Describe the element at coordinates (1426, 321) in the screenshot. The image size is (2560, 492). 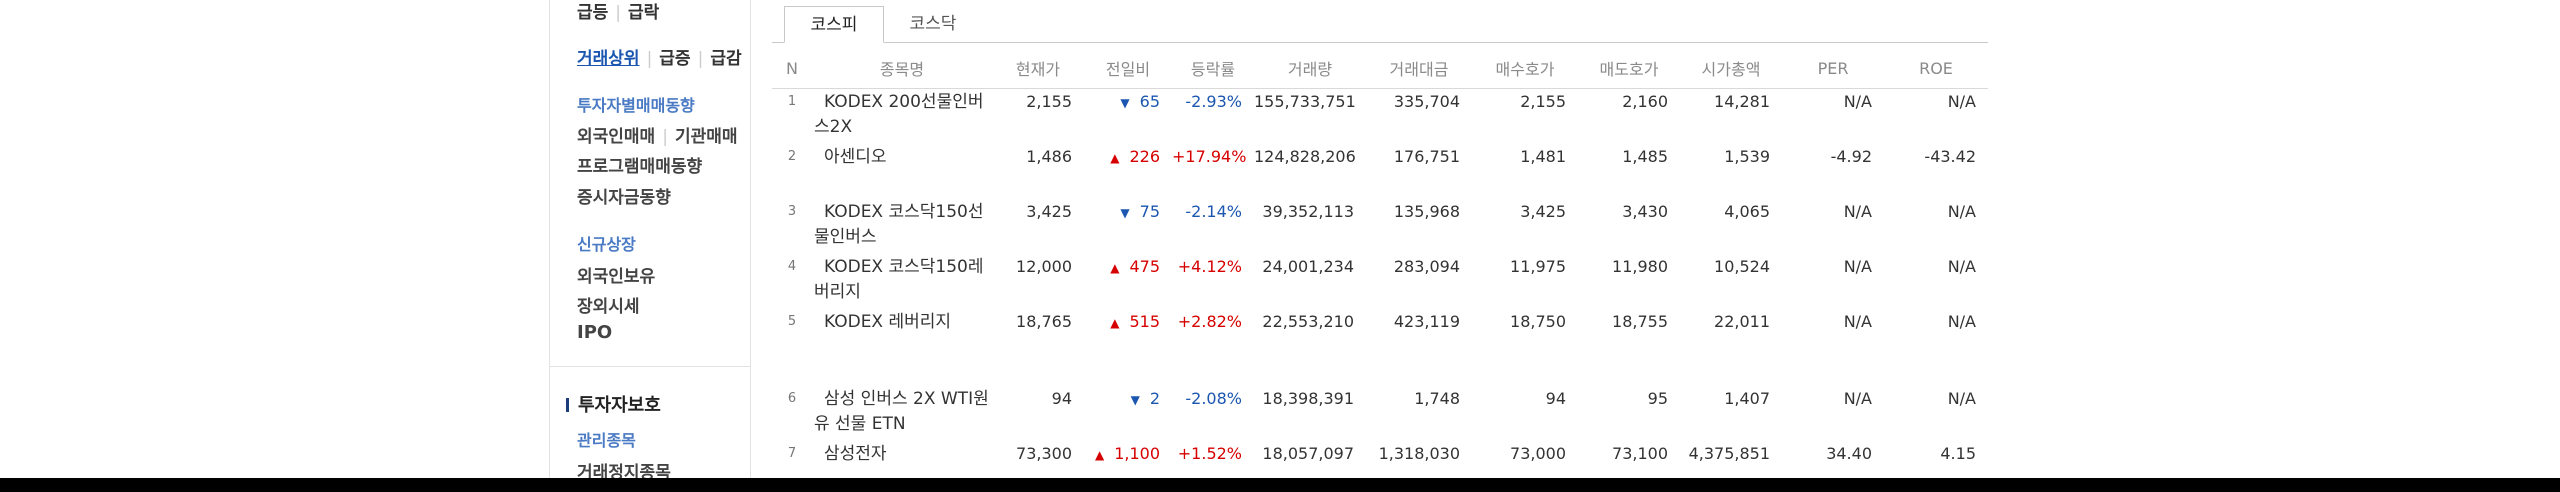
I see `trade-amount-cell: 423,119` at that location.